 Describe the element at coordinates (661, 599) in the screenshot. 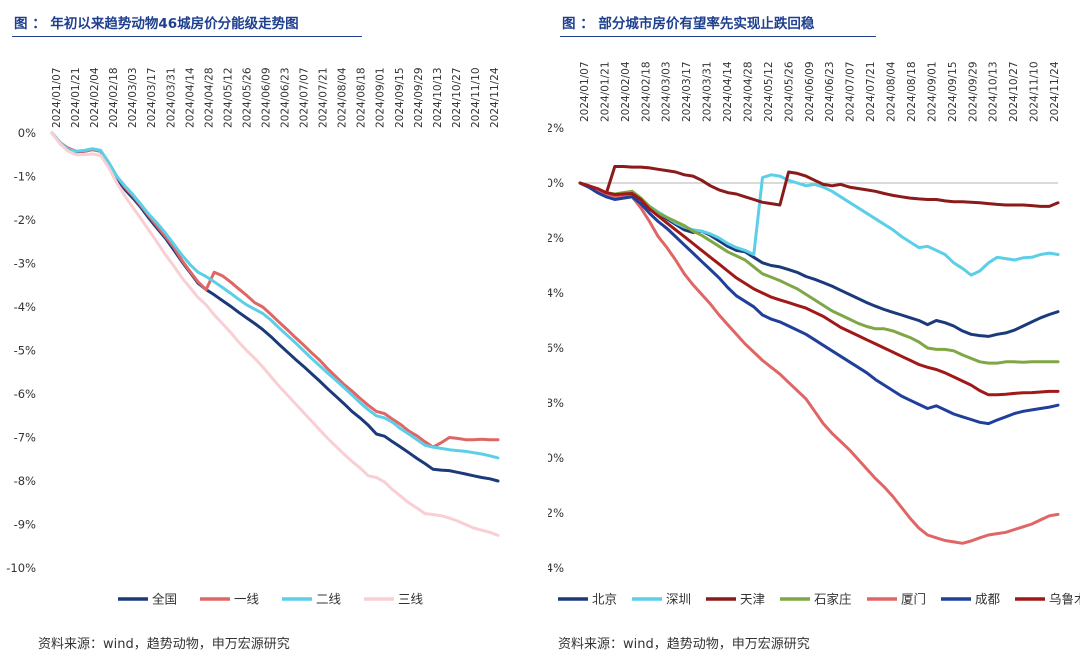

I see `legend-item: 深圳` at that location.